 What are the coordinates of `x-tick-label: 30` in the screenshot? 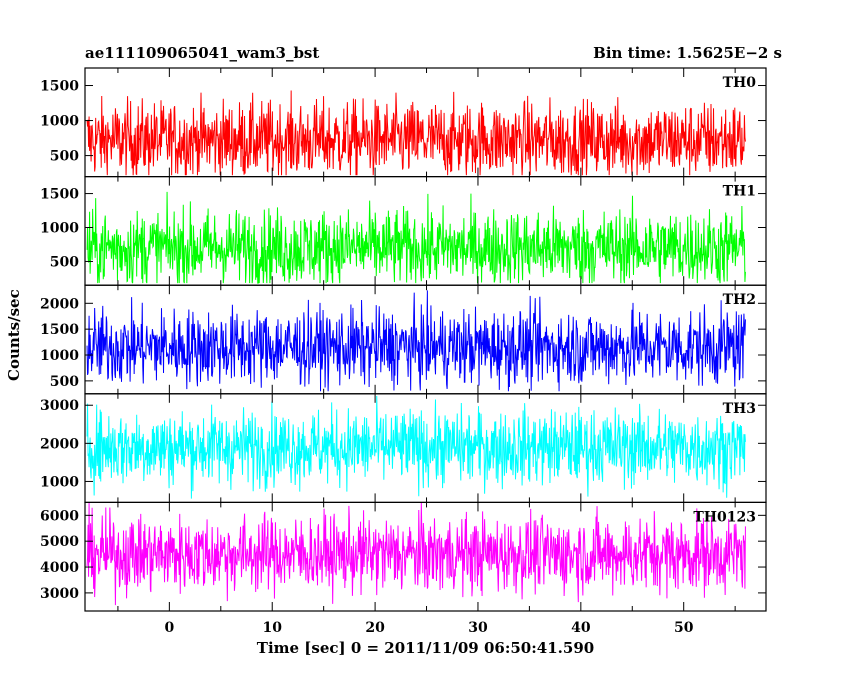 It's located at (478, 628).